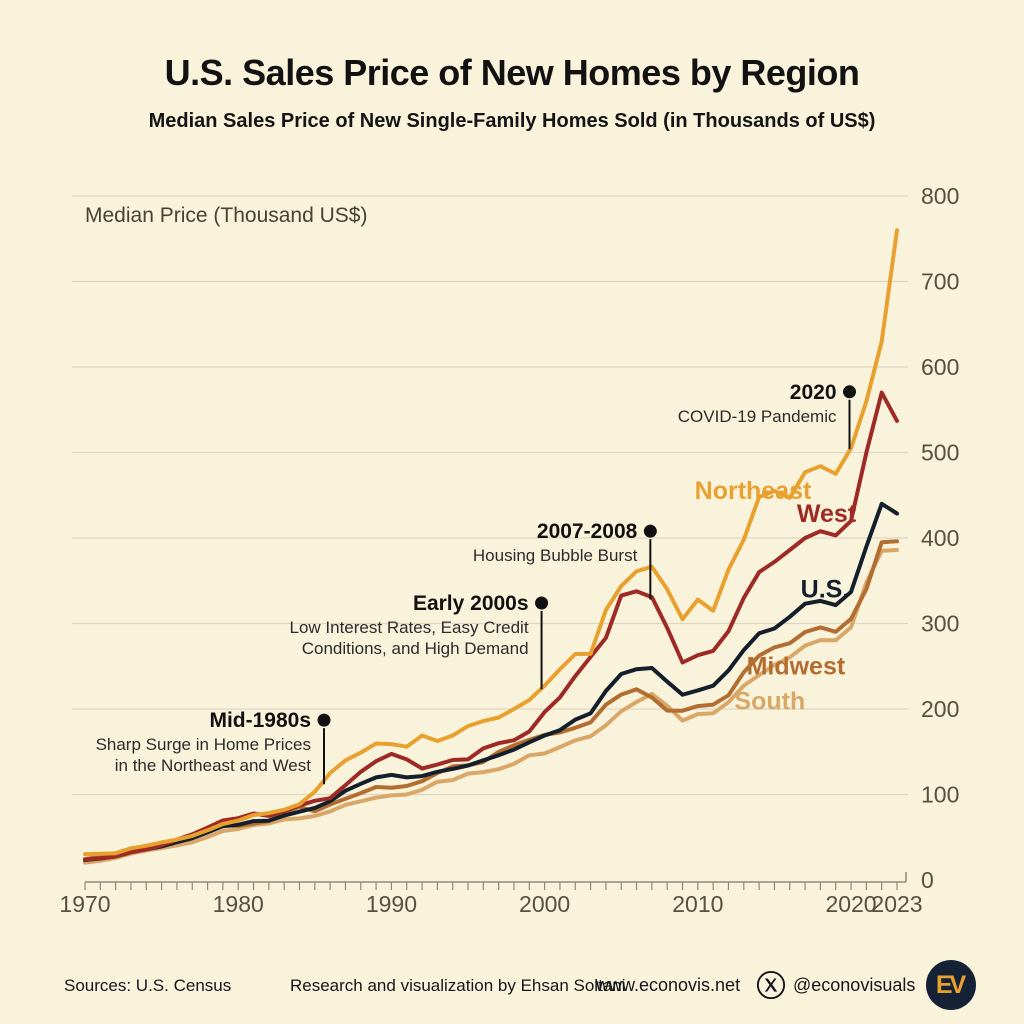 This screenshot has height=1024, width=1024. I want to click on annotation-text: Housing Bubble Burst, so click(555, 555).